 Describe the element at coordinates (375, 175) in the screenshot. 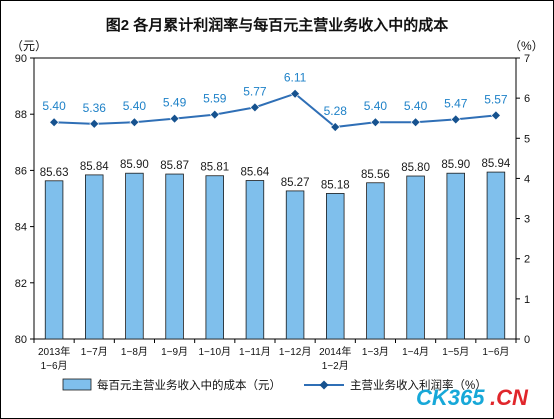

I see `cost-bar-label: 85.56` at that location.